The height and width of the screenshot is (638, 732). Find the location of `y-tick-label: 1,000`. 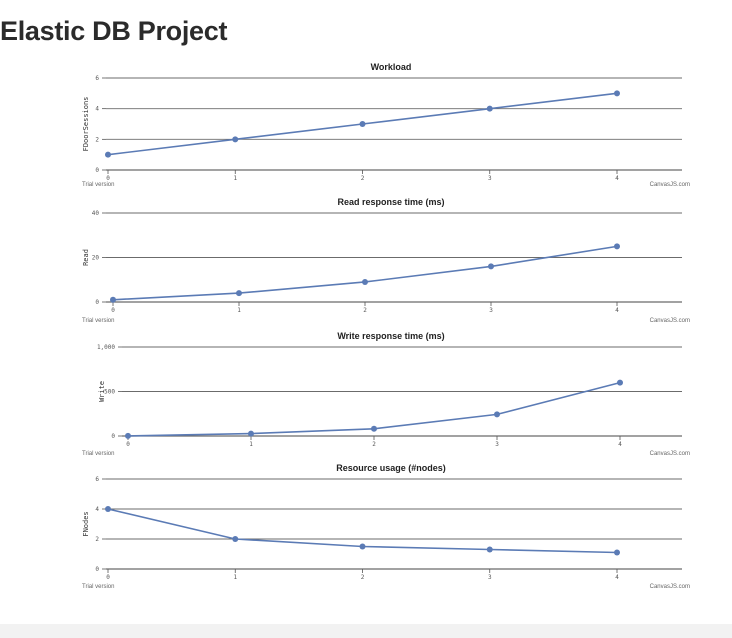

y-tick-label: 1,000 is located at coordinates (106, 347).